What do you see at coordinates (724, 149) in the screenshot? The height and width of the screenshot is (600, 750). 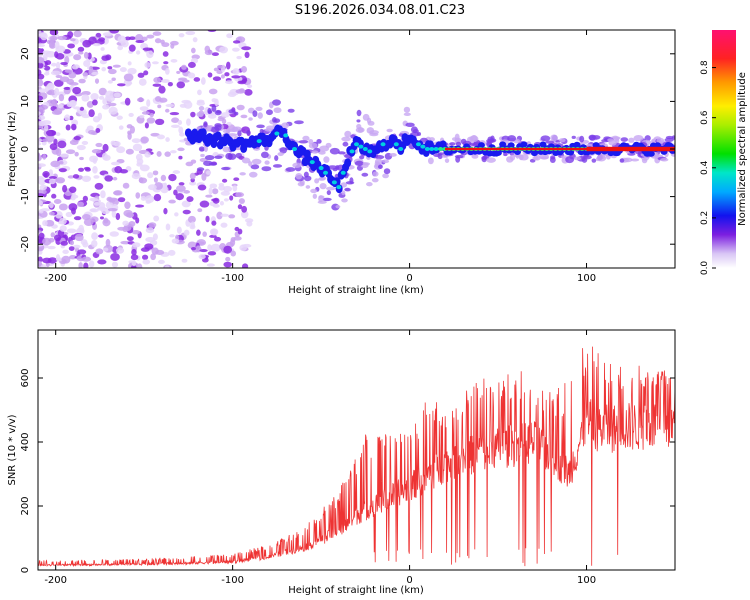 I see `colorbar-gradient` at bounding box center [724, 149].